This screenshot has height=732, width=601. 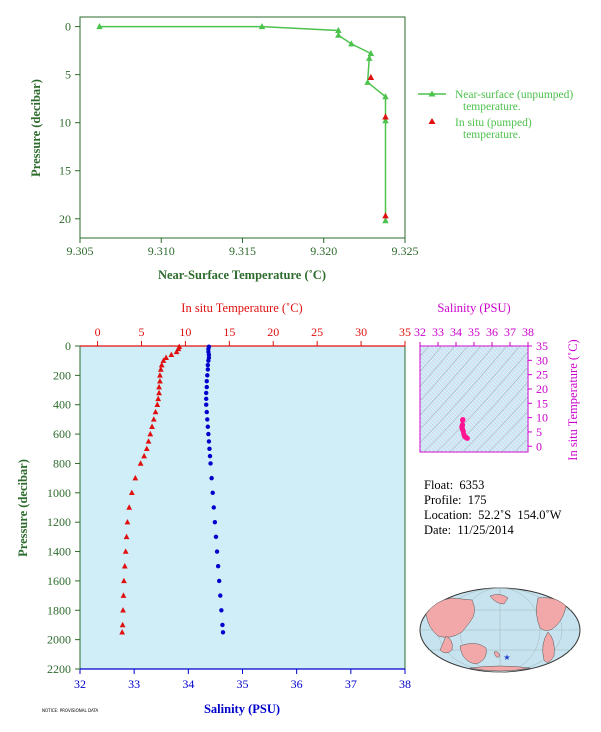 I want to click on ts-temp-tick-label: 35, so click(x=542, y=346).